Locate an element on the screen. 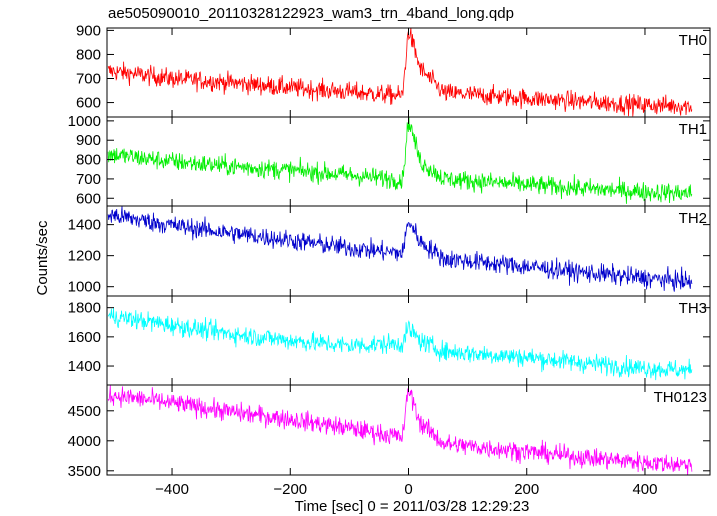  panel-frame is located at coordinates (408, 340).